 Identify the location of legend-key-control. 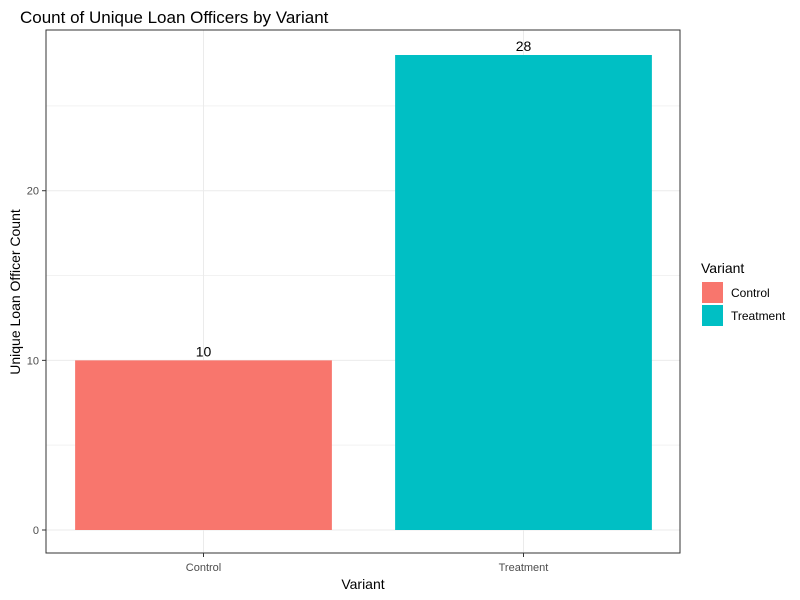
(712, 292).